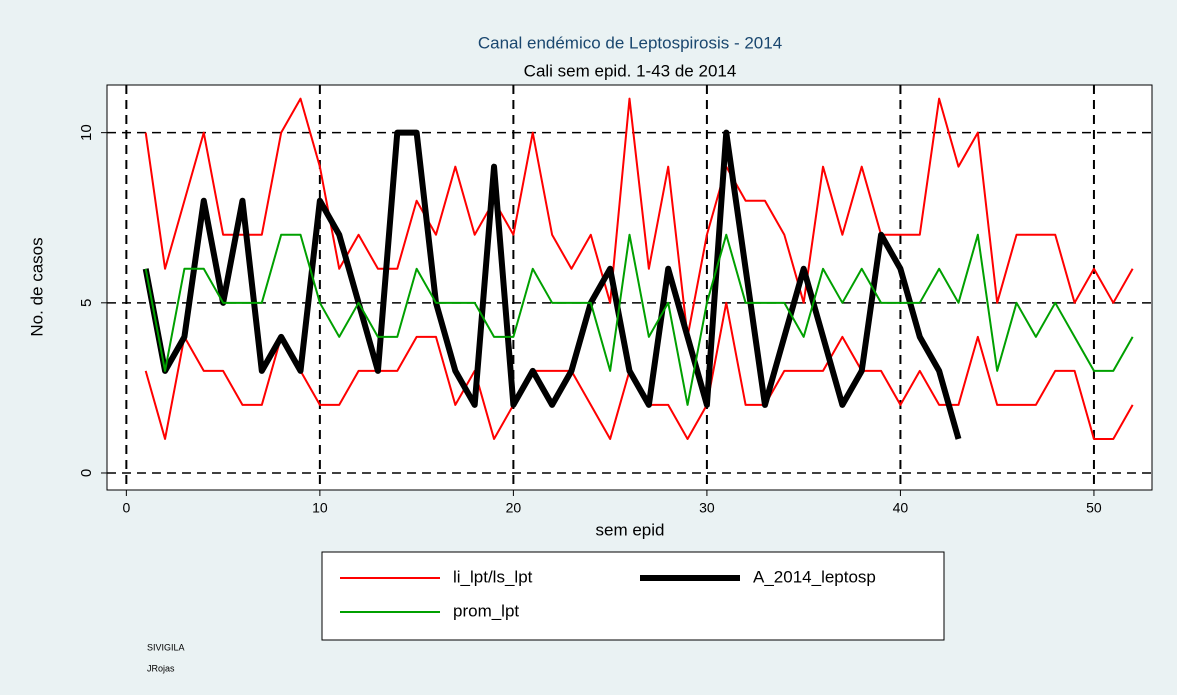  Describe the element at coordinates (161, 668) in the screenshot. I see `note: JRojas` at that location.